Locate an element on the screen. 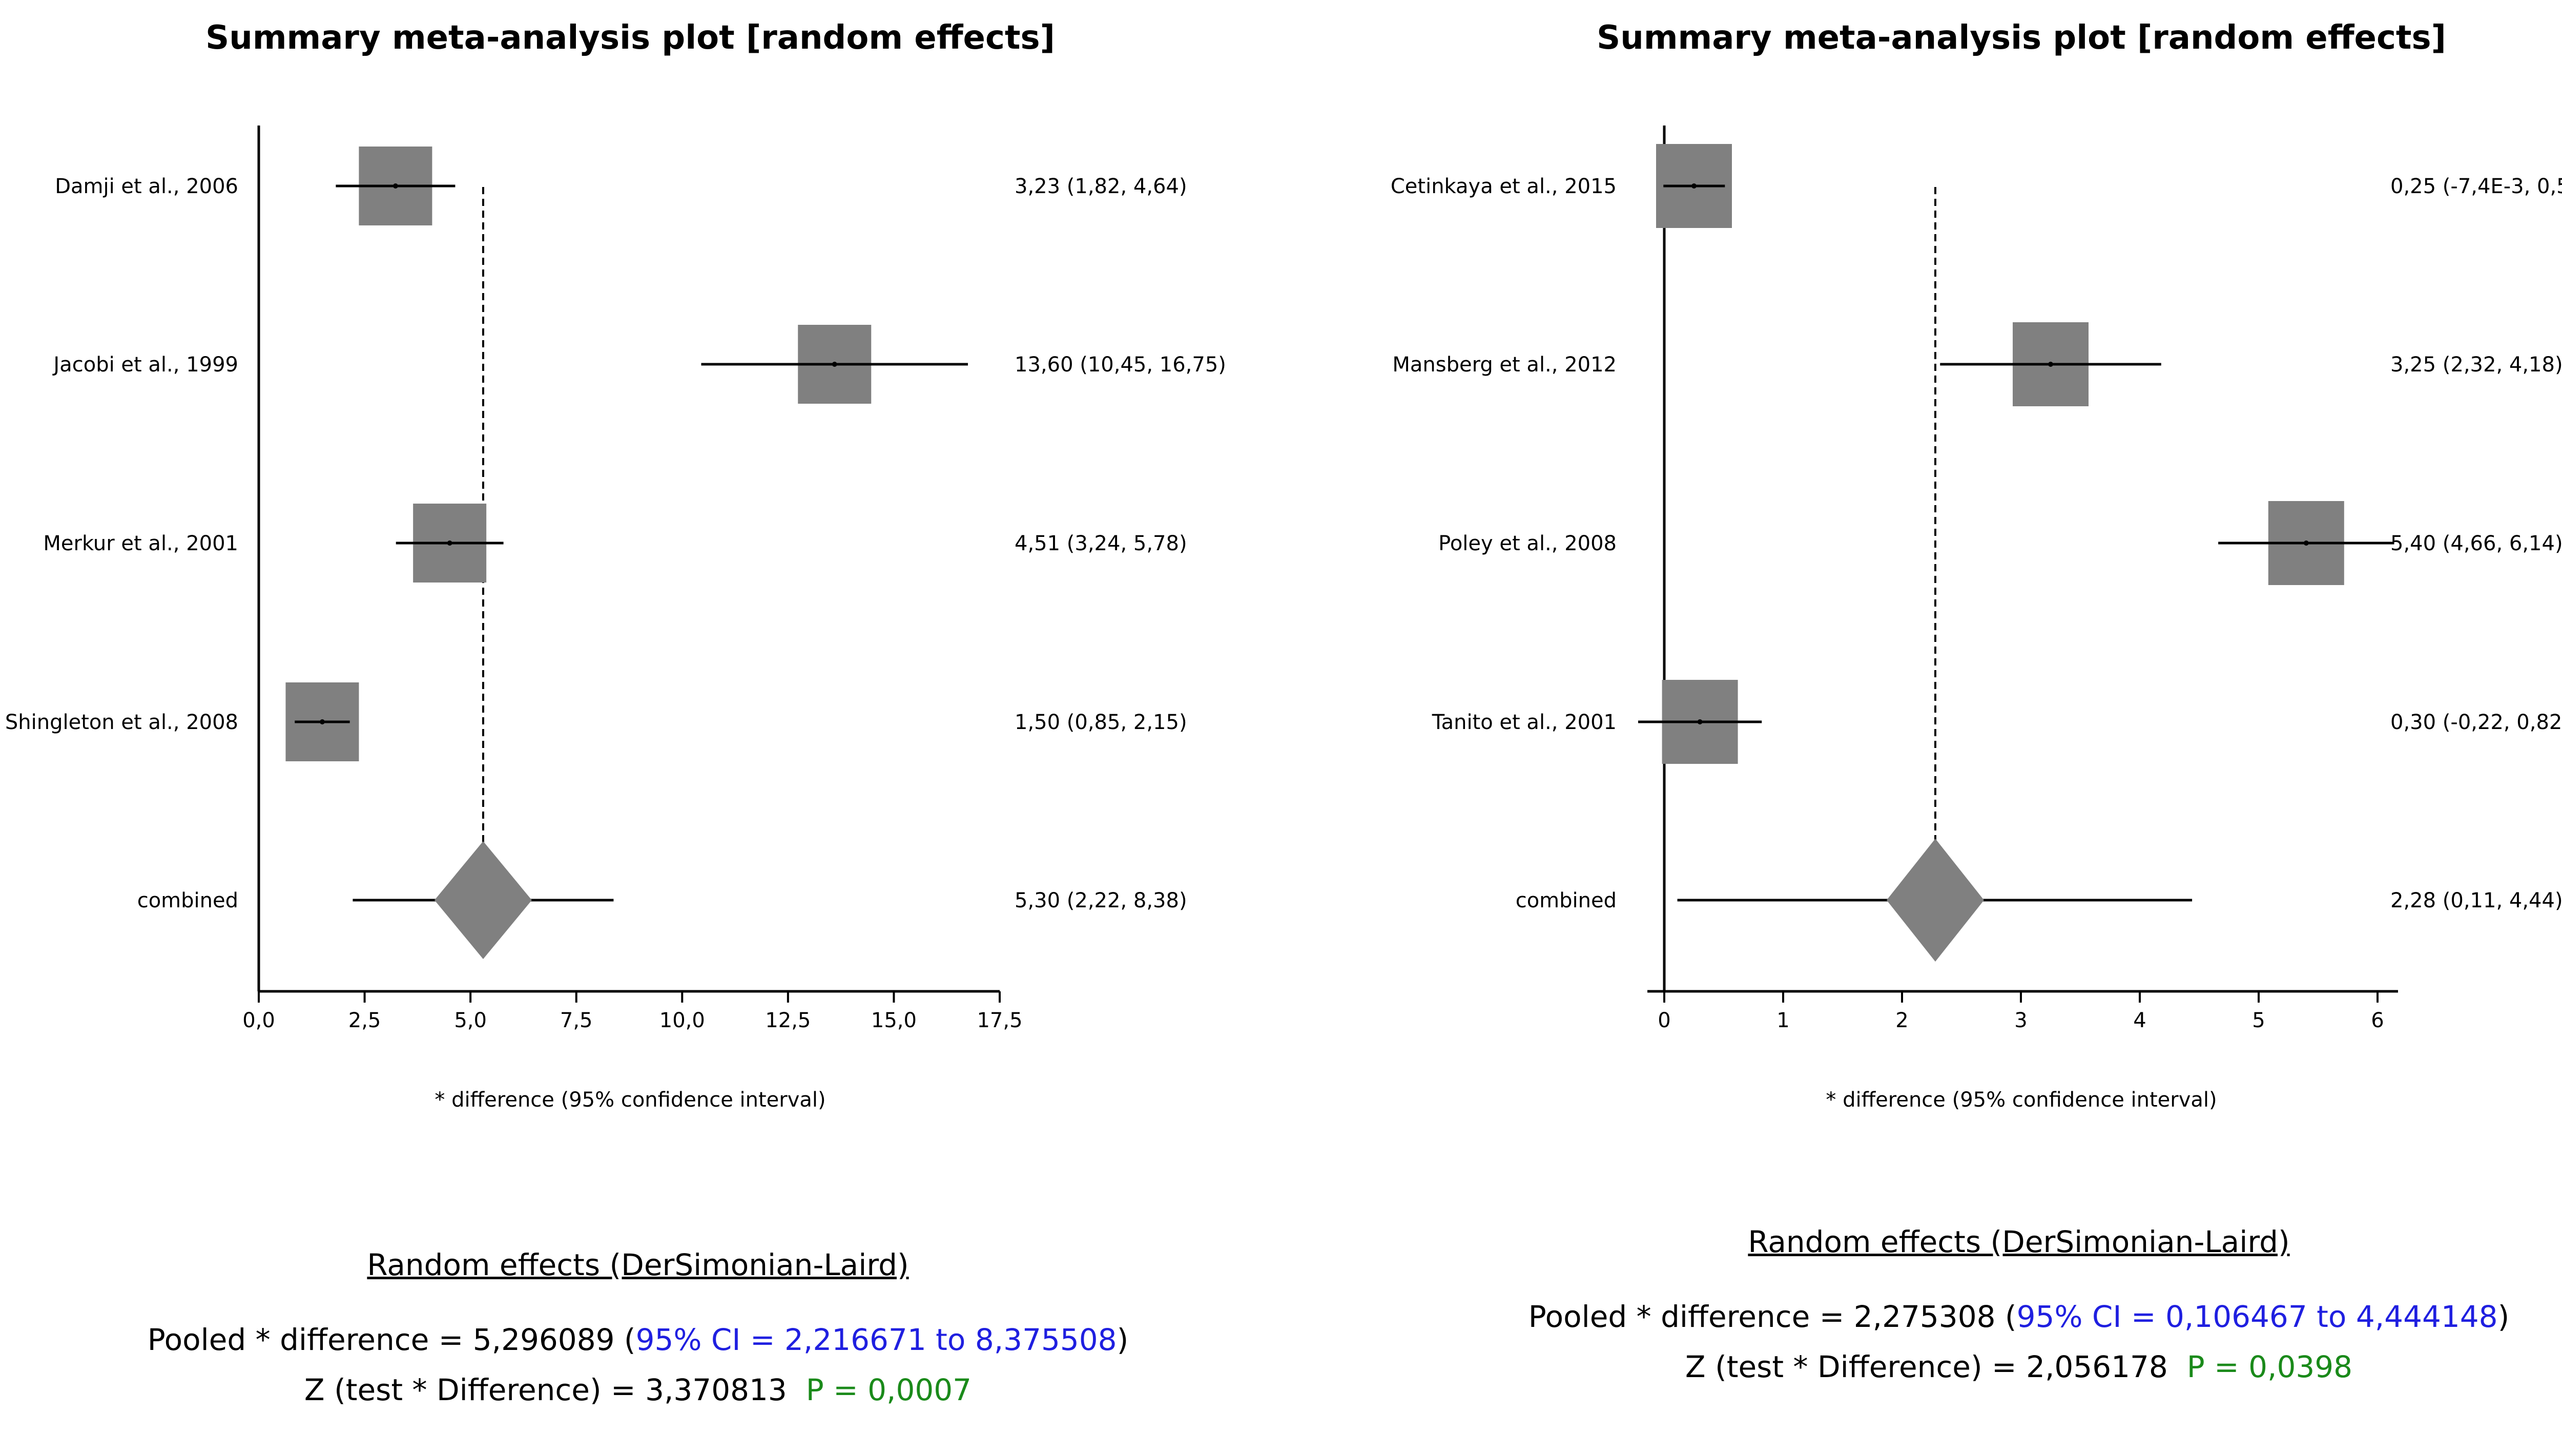 This screenshot has width=2562, height=1456. x-tick-label: 6 is located at coordinates (2377, 1021).